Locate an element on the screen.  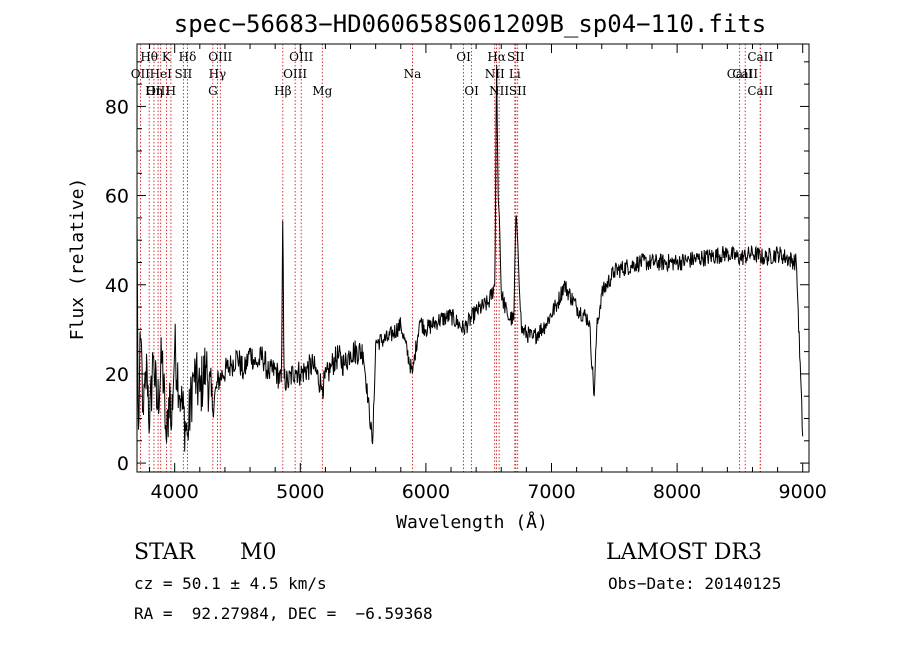
x-tick-label: 6000 is located at coordinates (426, 492).